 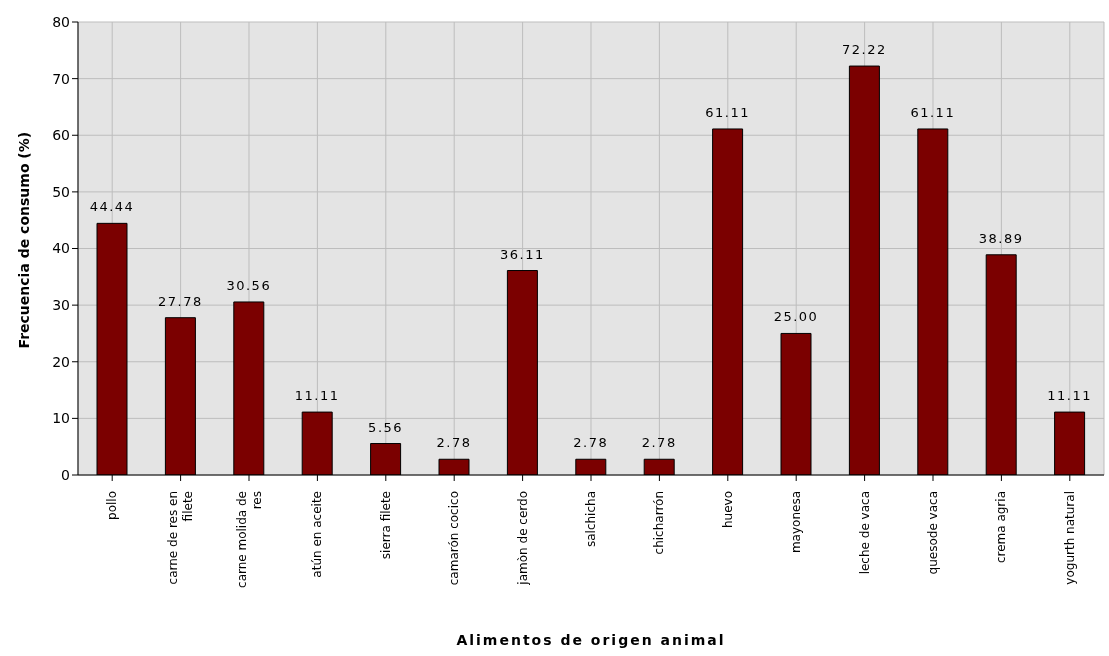 I want to click on x-tick-label: pollo, so click(x=112, y=505).